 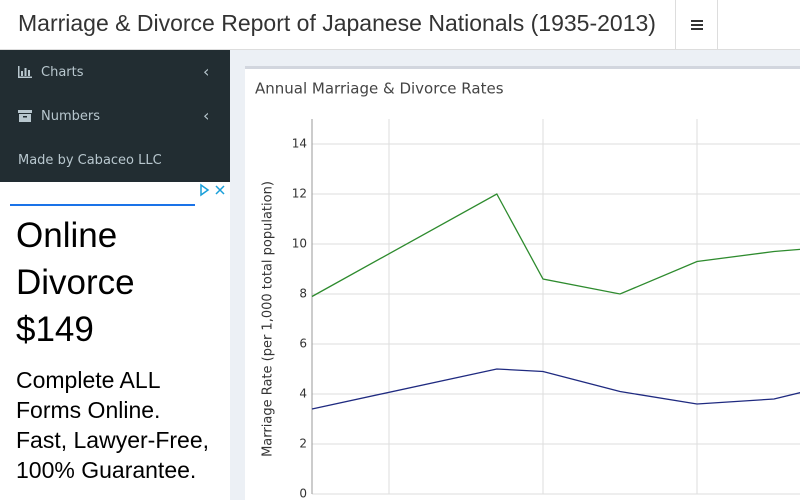 I want to click on archive-icon, so click(x=25, y=116).